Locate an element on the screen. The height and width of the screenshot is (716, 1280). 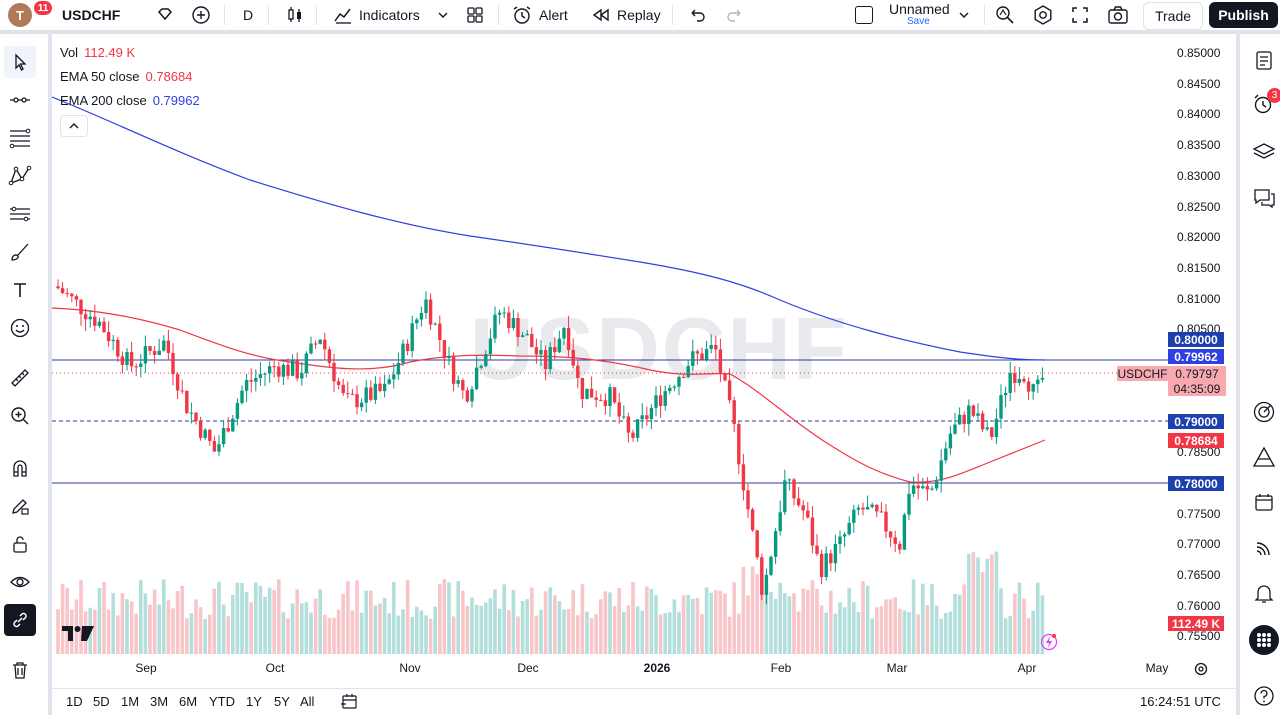
cursor-icon is located at coordinates (20, 62).